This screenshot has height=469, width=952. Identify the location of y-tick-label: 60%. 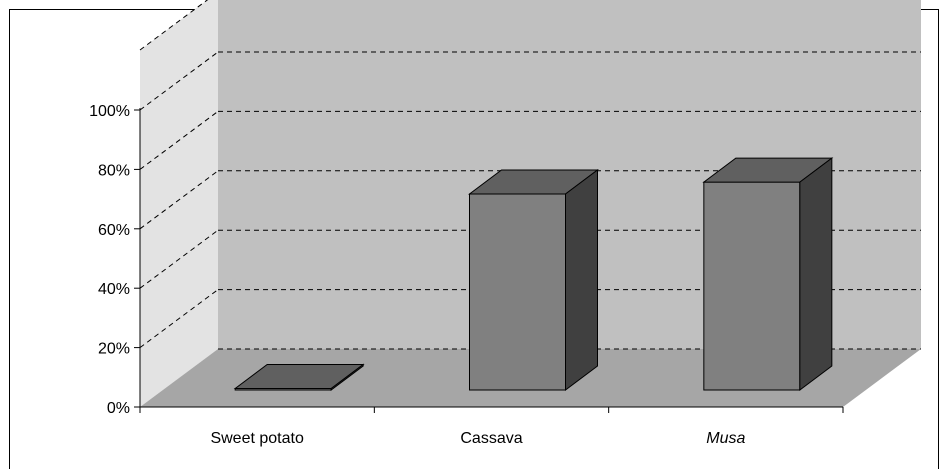
(114, 230).